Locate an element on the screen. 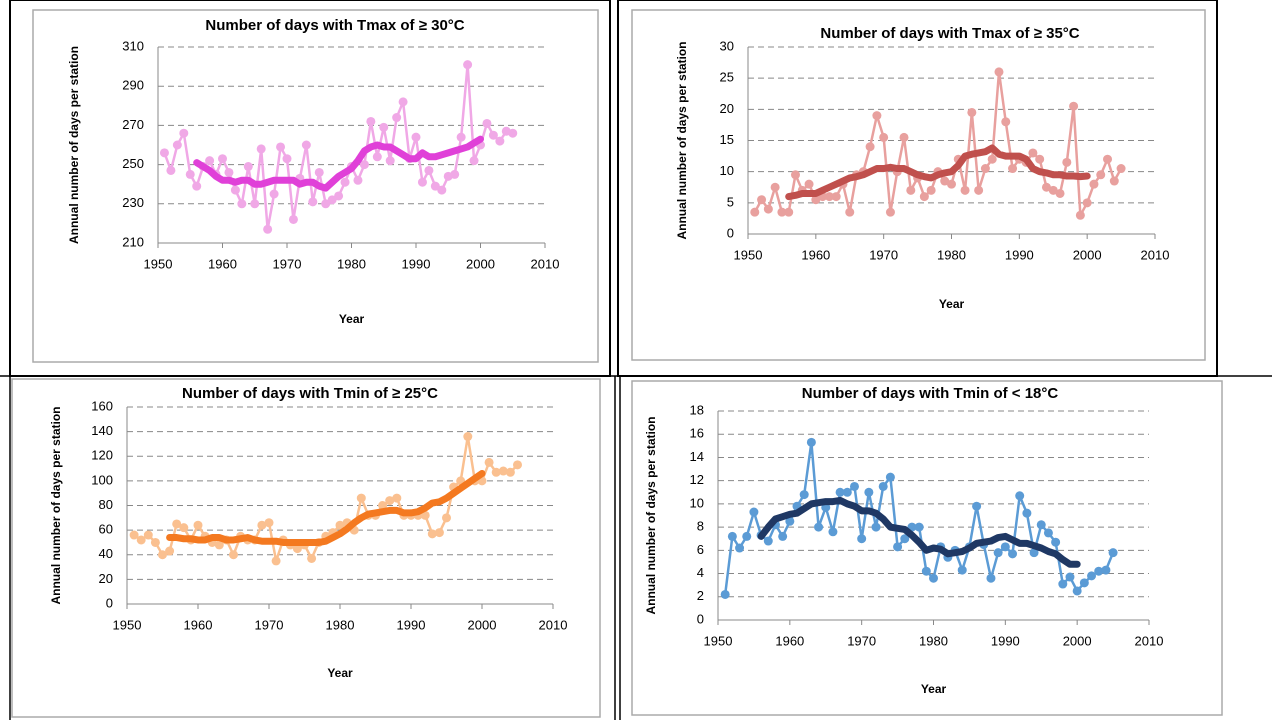  y-tick-label: 16 is located at coordinates (697, 433).